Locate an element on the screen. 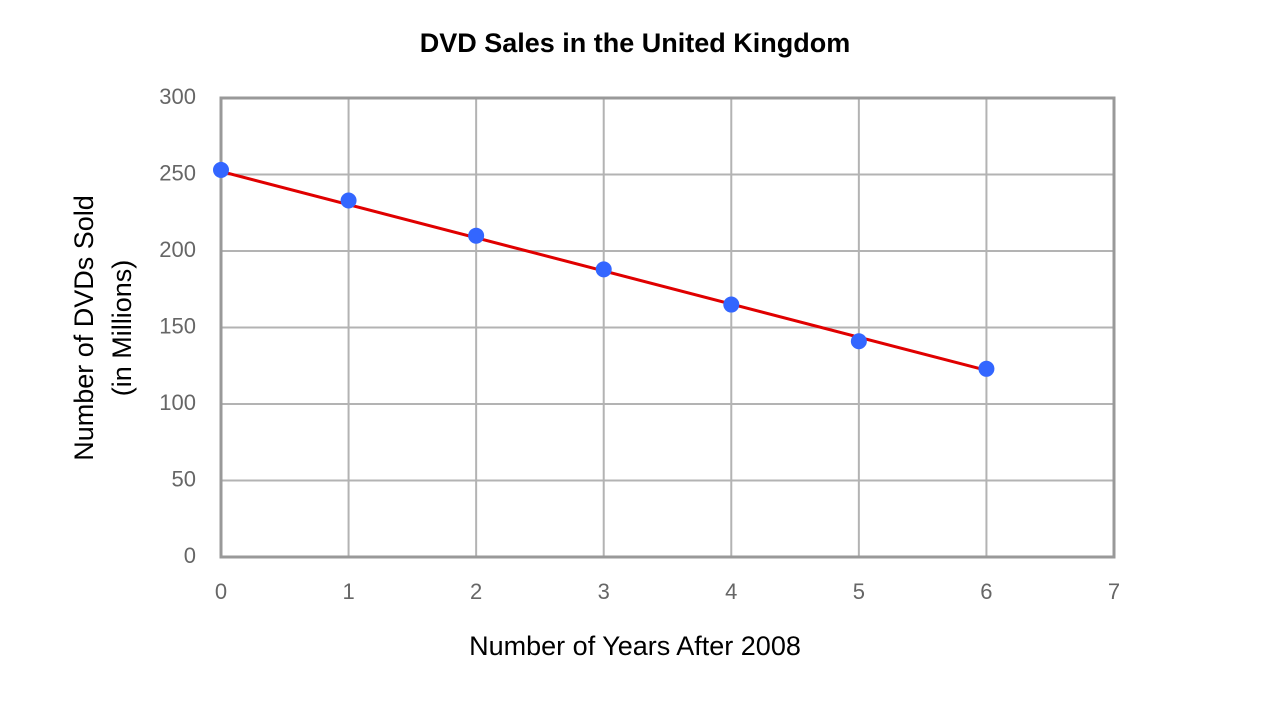 Image resolution: width=1280 pixels, height=719 pixels. x-tick-label: 6 is located at coordinates (986, 591).